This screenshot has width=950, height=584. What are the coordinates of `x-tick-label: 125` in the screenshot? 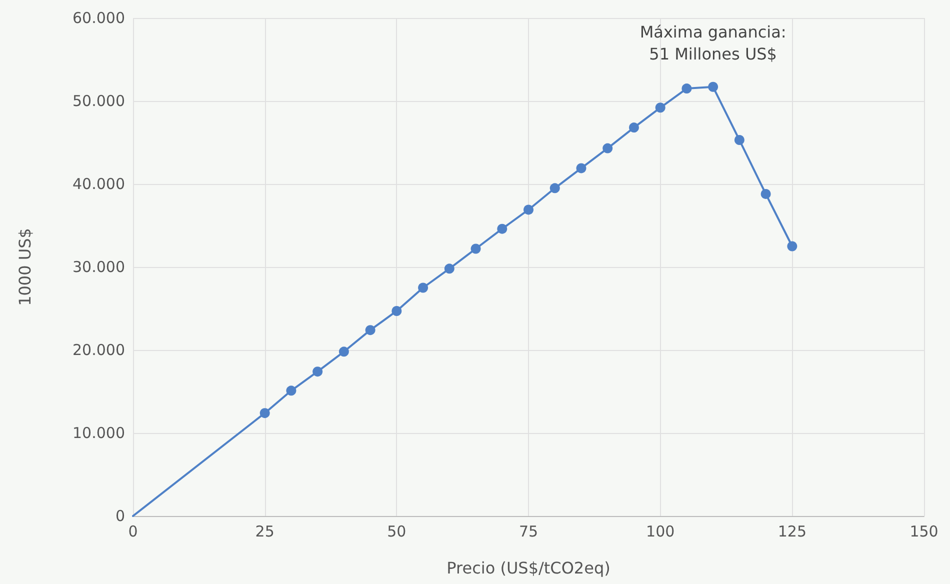 It's located at (792, 531).